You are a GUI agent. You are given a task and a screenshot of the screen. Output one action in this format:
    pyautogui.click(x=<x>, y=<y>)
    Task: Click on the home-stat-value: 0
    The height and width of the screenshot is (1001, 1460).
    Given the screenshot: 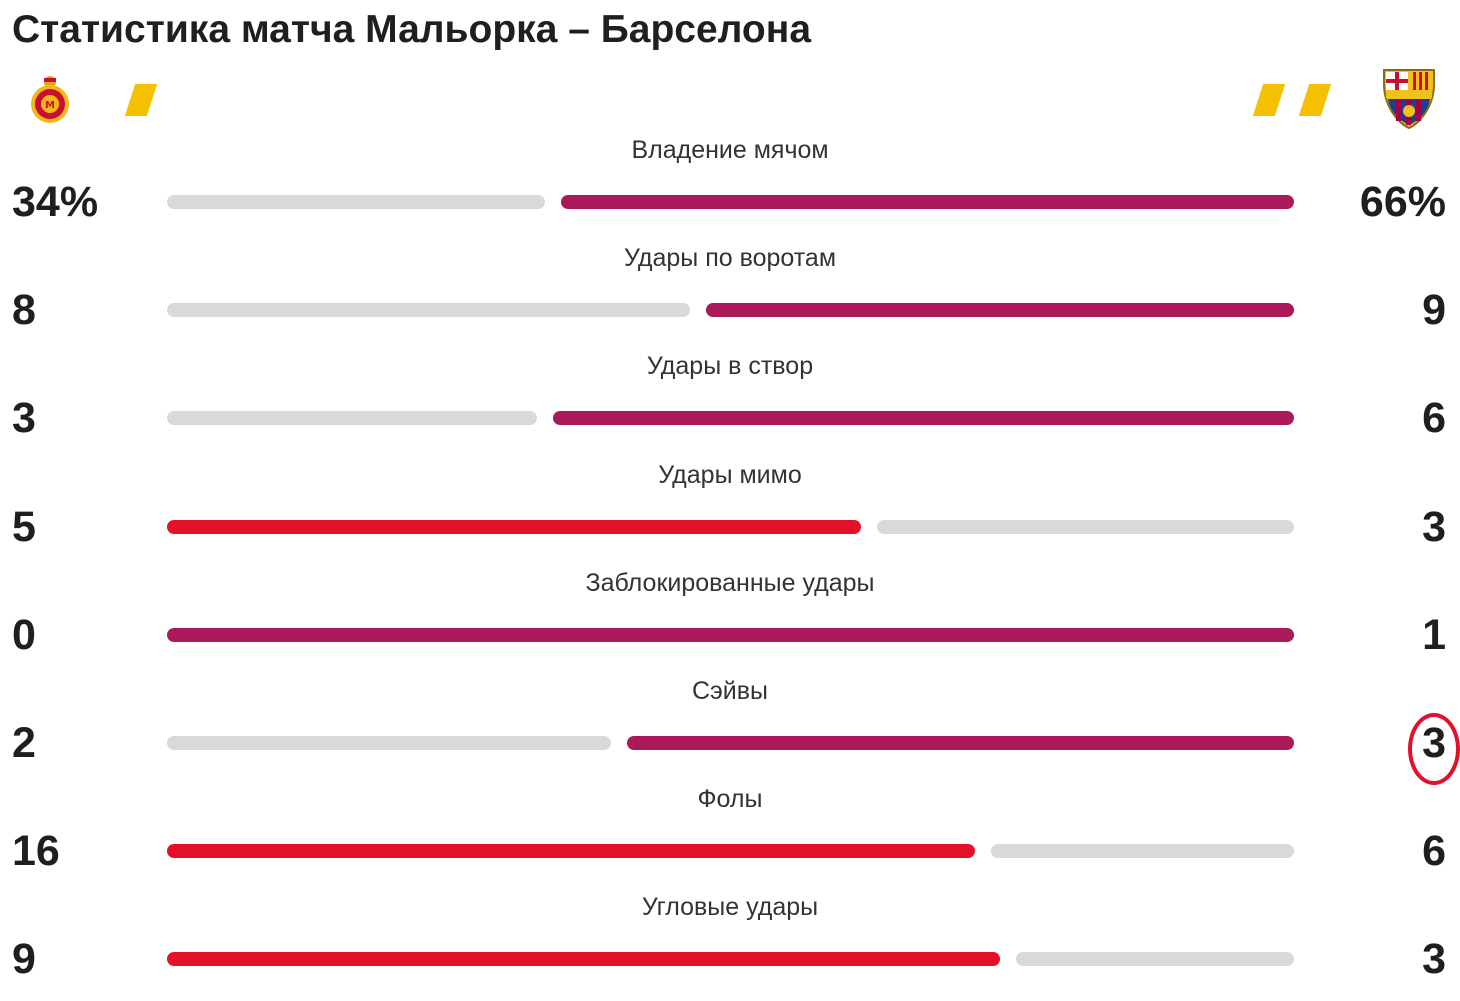 What is the action you would take?
    pyautogui.click(x=24, y=634)
    